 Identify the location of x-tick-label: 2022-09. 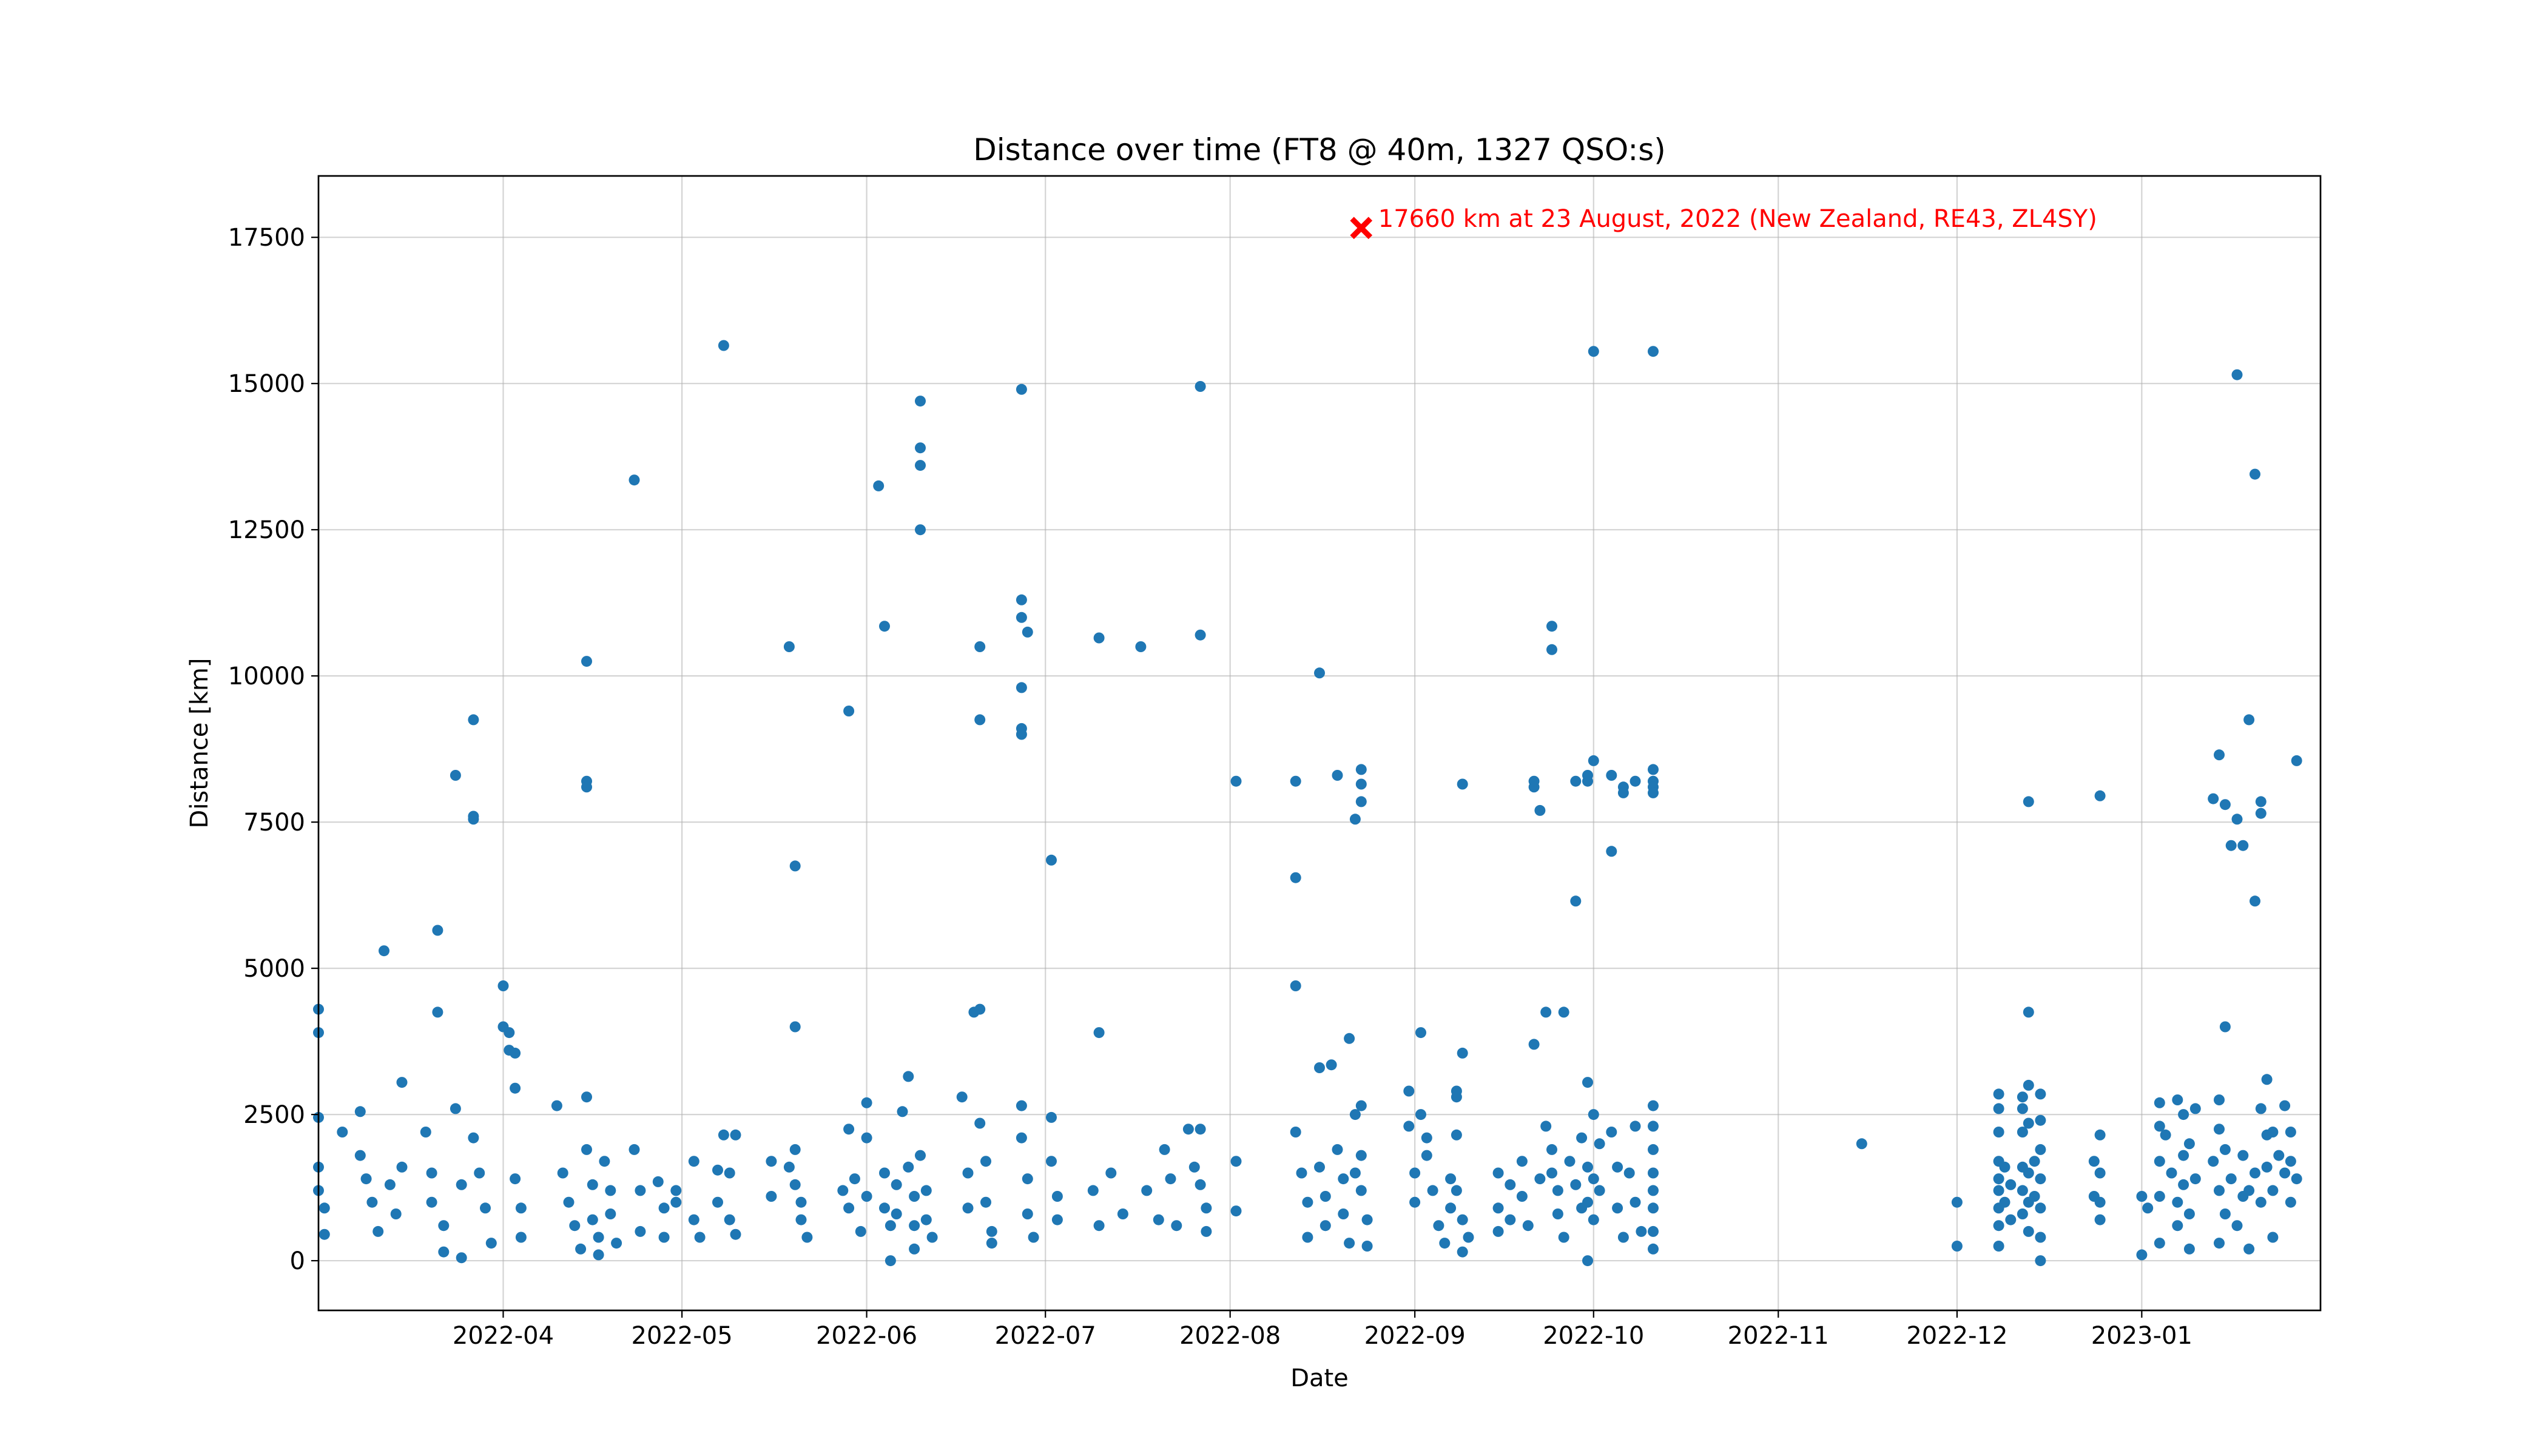
(1415, 1336).